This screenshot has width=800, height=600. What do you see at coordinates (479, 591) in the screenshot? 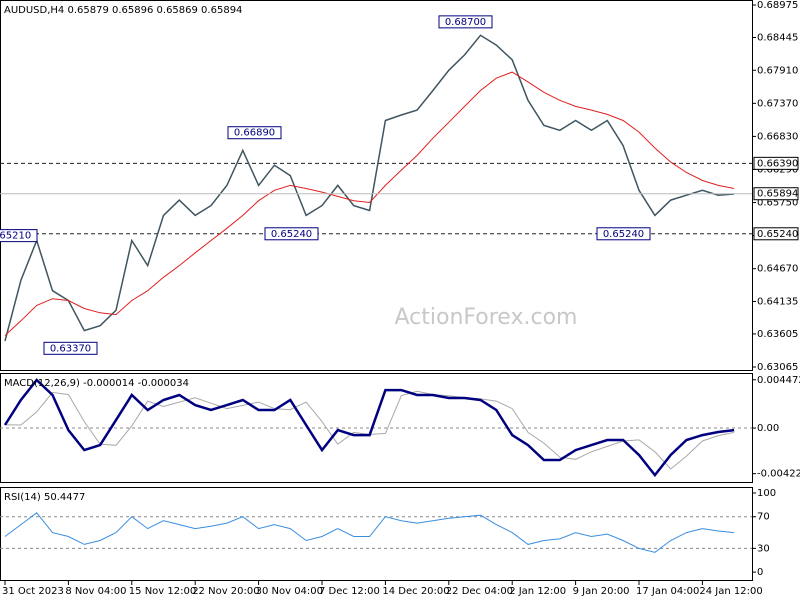
I see `x-tick-label: 22 Dec 04:00` at bounding box center [479, 591].